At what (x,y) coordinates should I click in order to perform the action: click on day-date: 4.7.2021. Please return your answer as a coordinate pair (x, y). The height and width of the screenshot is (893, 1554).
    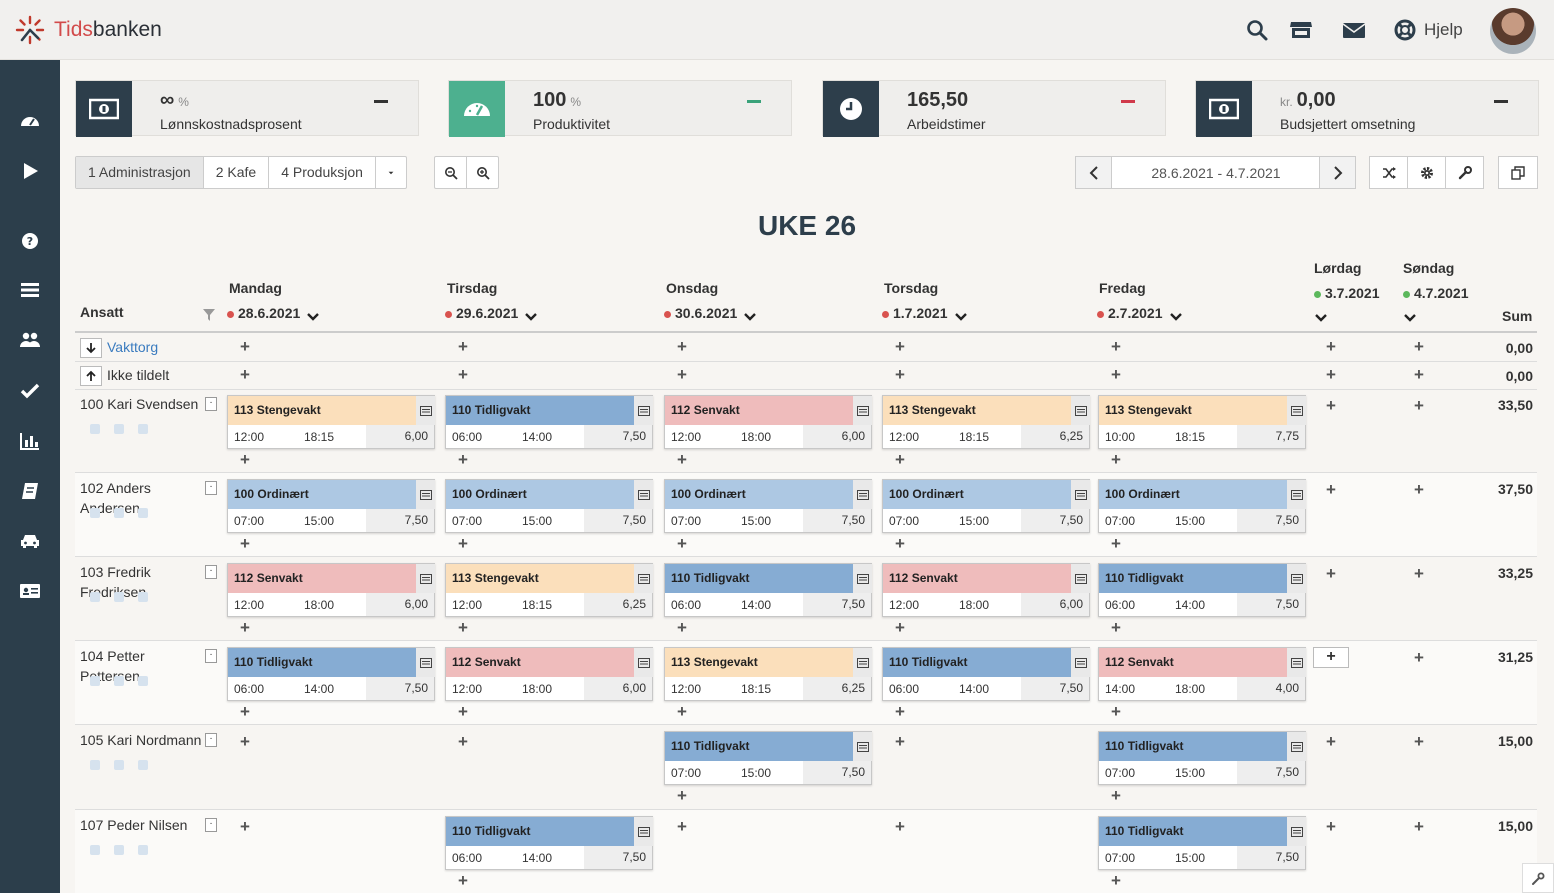
    Looking at the image, I should click on (1436, 293).